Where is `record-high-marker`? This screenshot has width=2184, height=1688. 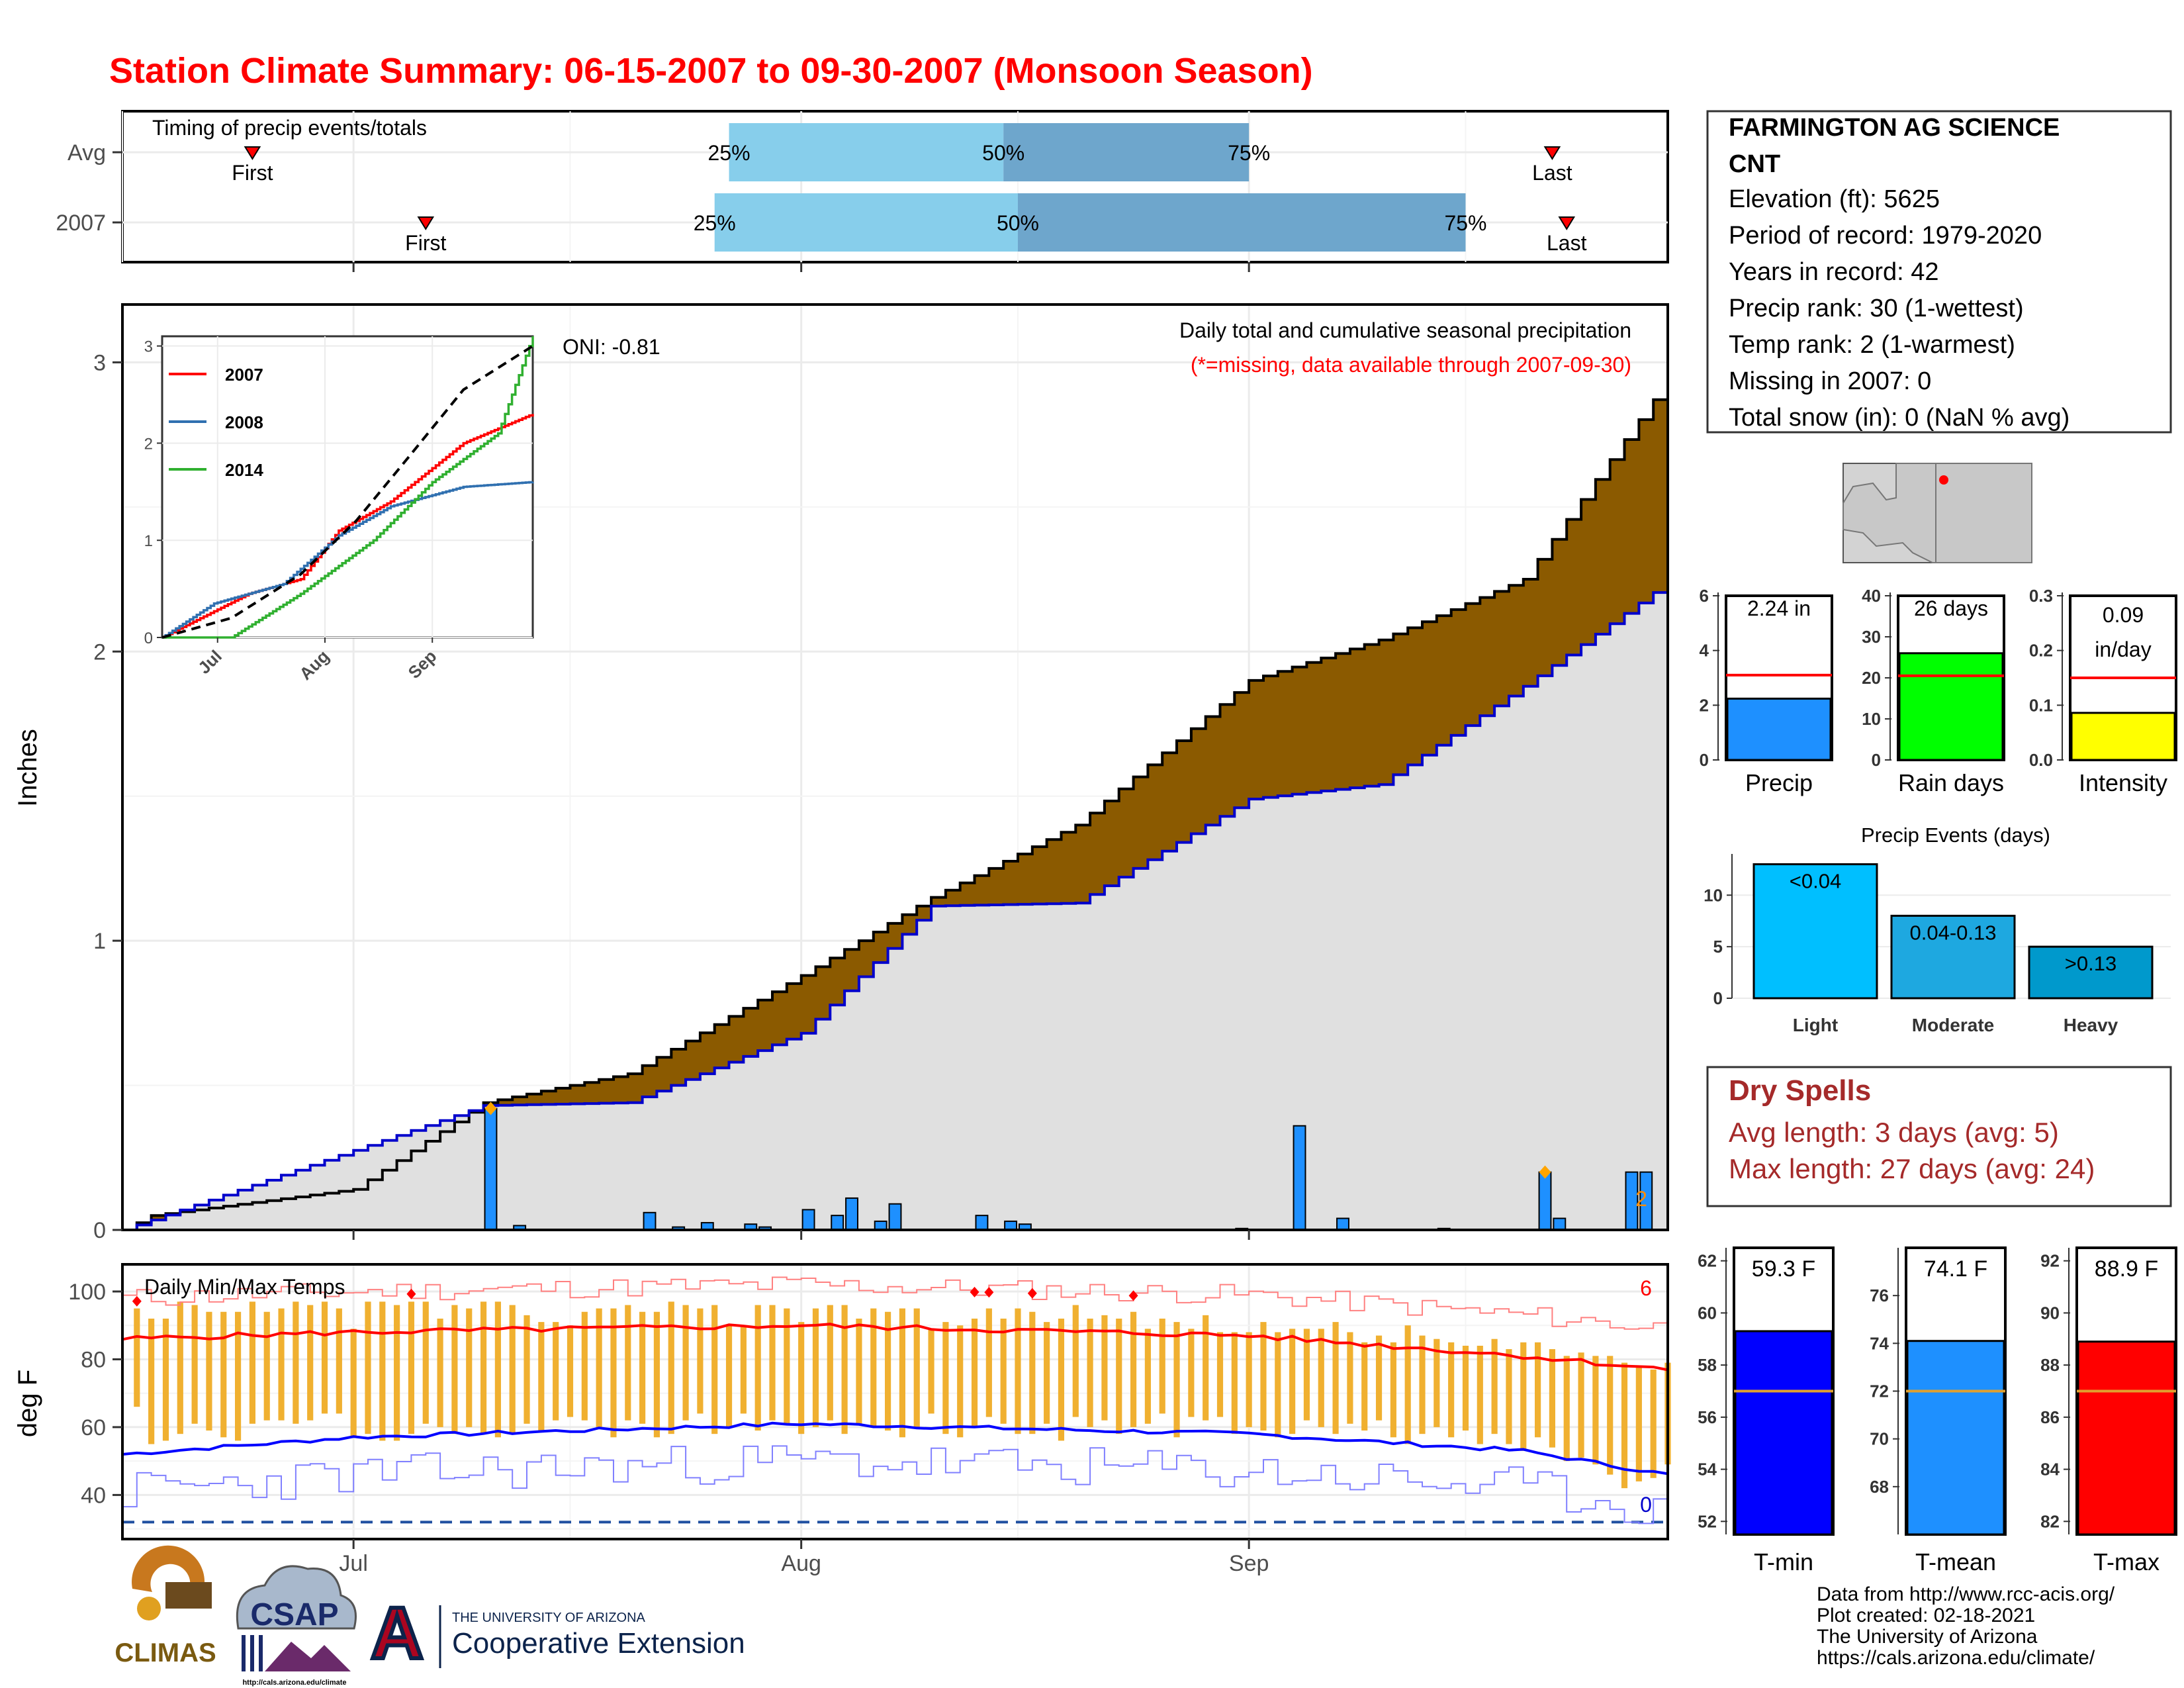 record-high-marker is located at coordinates (989, 1292).